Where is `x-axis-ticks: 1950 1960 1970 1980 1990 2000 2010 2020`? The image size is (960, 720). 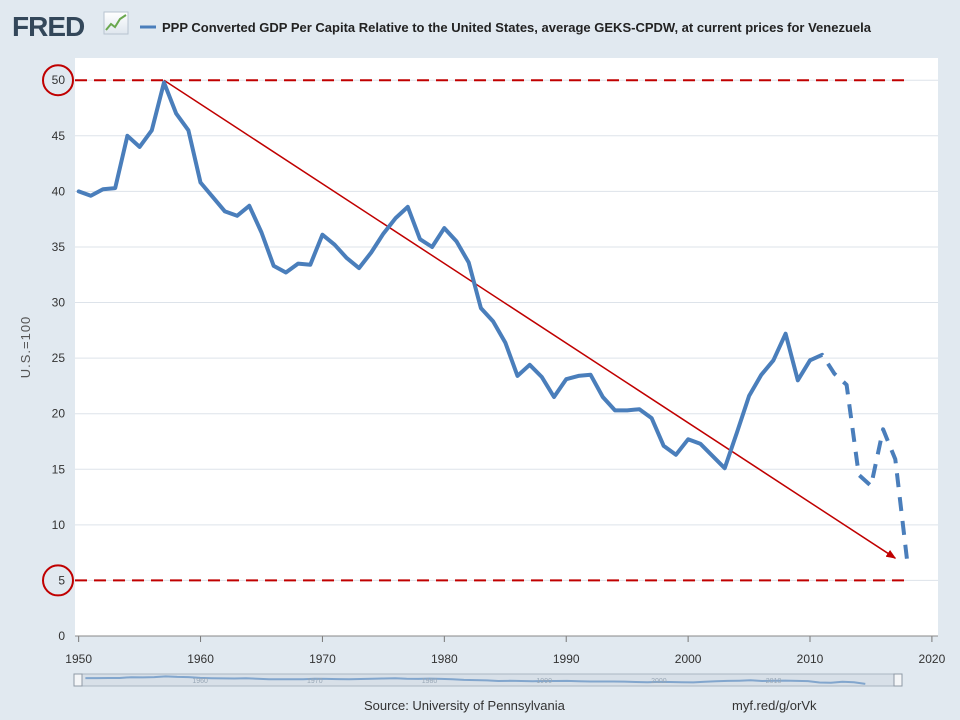
x-axis-ticks: 1950 1960 1970 1980 1990 2000 2010 2020 is located at coordinates (505, 650).